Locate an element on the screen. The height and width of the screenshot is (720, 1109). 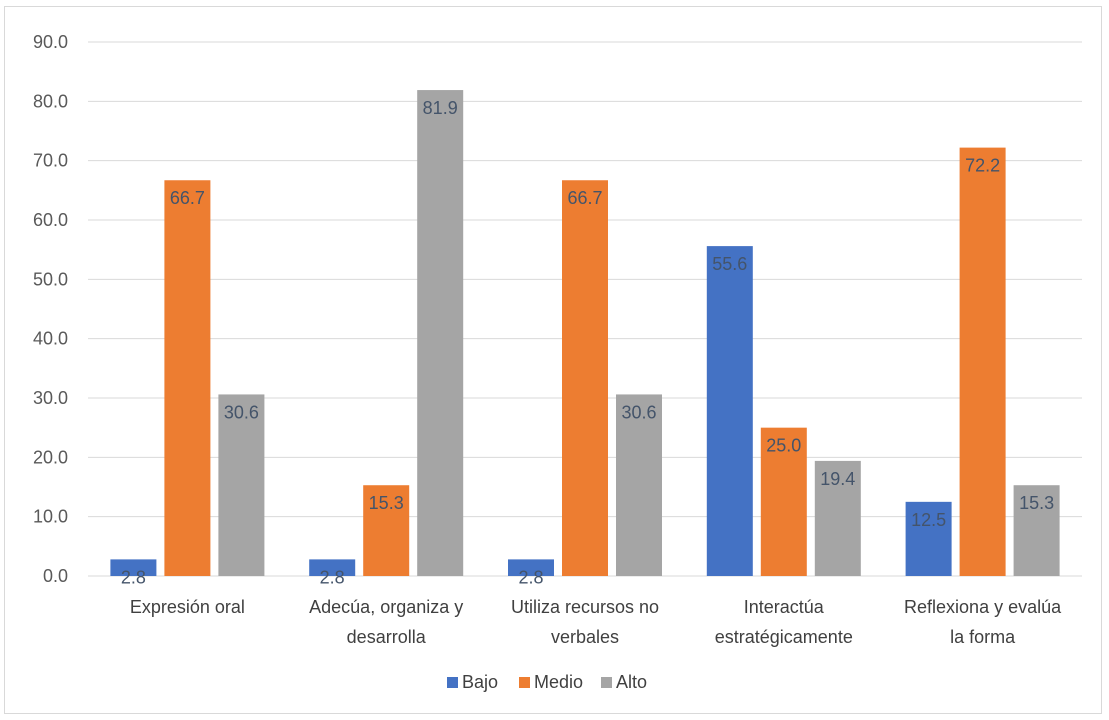
y-tick-label: 60.0 is located at coordinates (50, 220).